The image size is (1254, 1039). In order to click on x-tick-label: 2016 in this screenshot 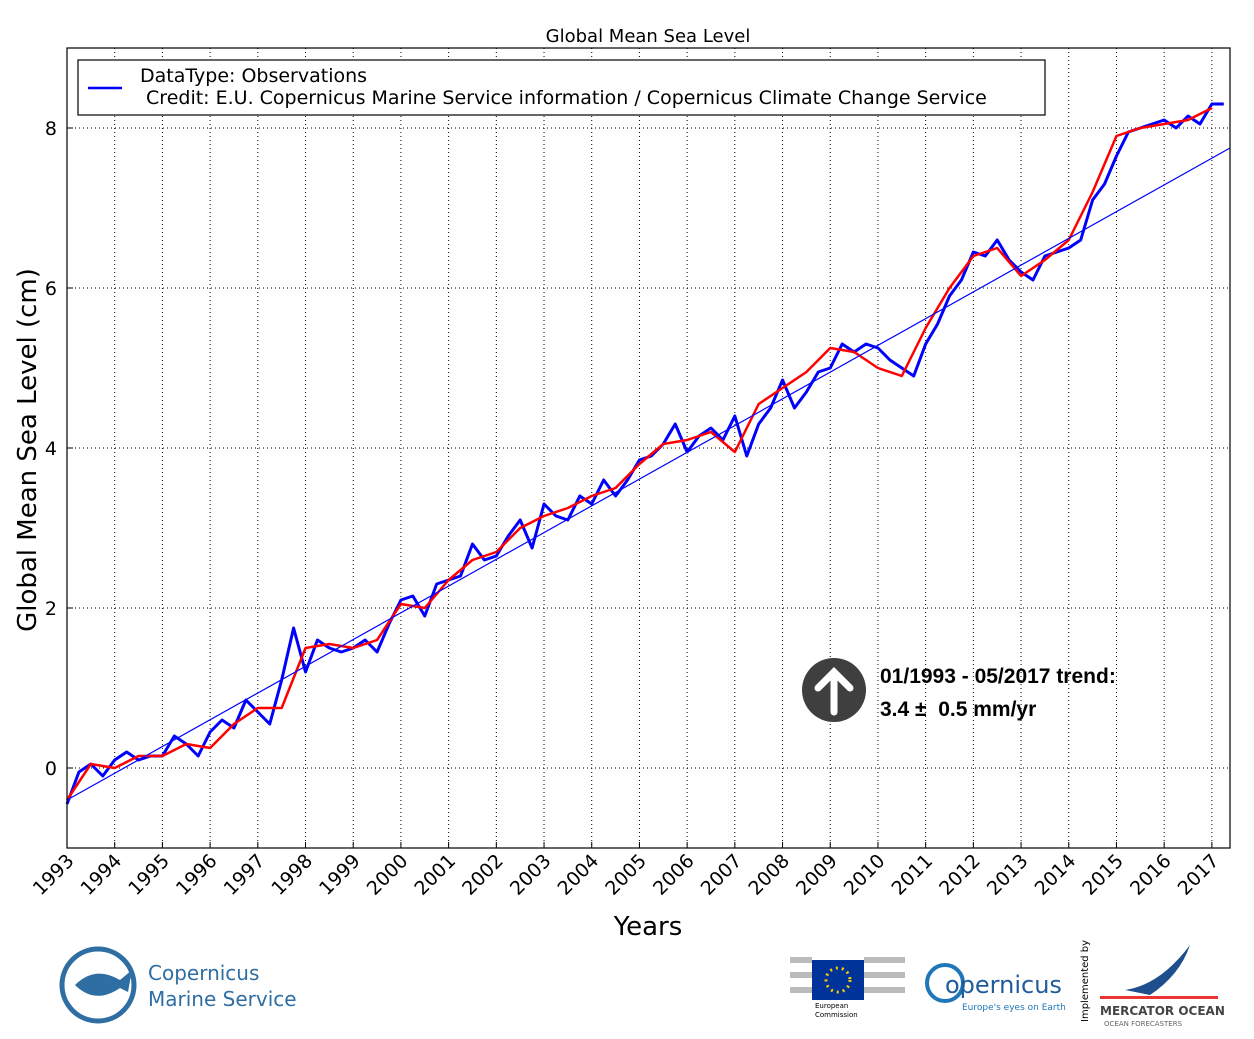, I will do `click(1151, 875)`.